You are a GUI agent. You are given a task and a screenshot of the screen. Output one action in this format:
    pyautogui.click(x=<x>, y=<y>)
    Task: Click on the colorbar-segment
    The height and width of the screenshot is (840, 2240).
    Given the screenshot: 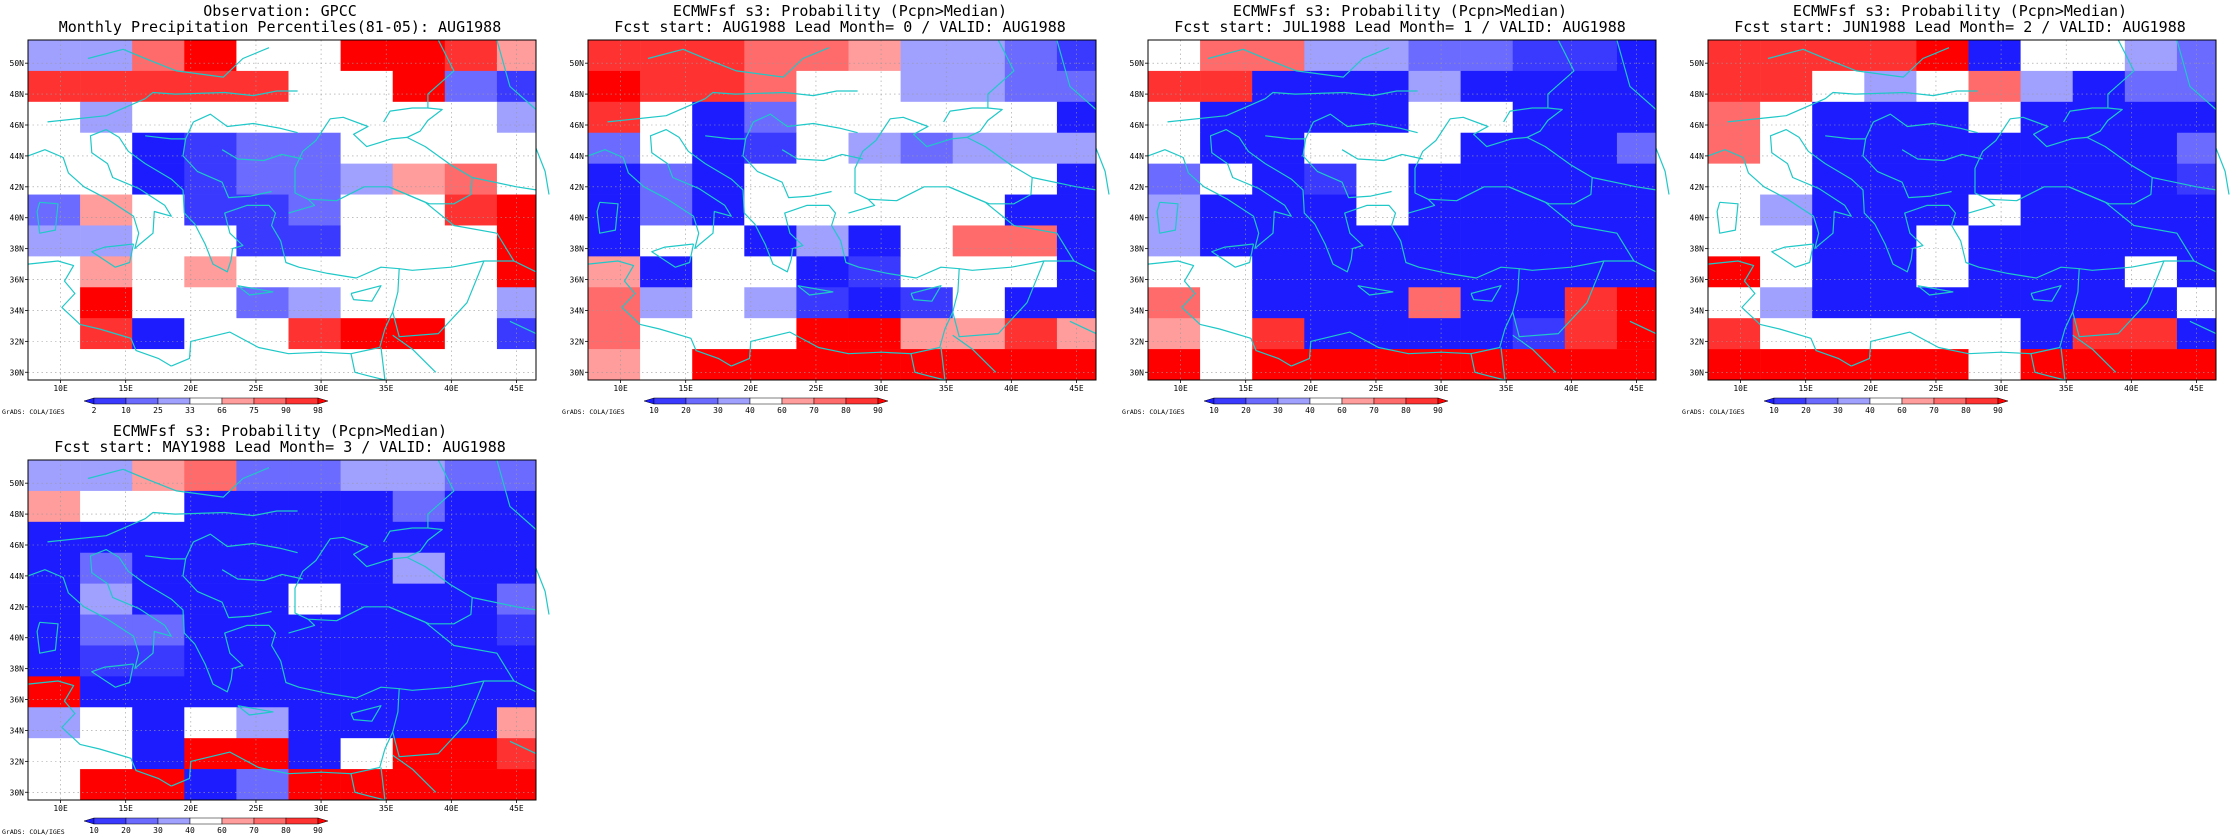 What is the action you would take?
    pyautogui.click(x=238, y=401)
    